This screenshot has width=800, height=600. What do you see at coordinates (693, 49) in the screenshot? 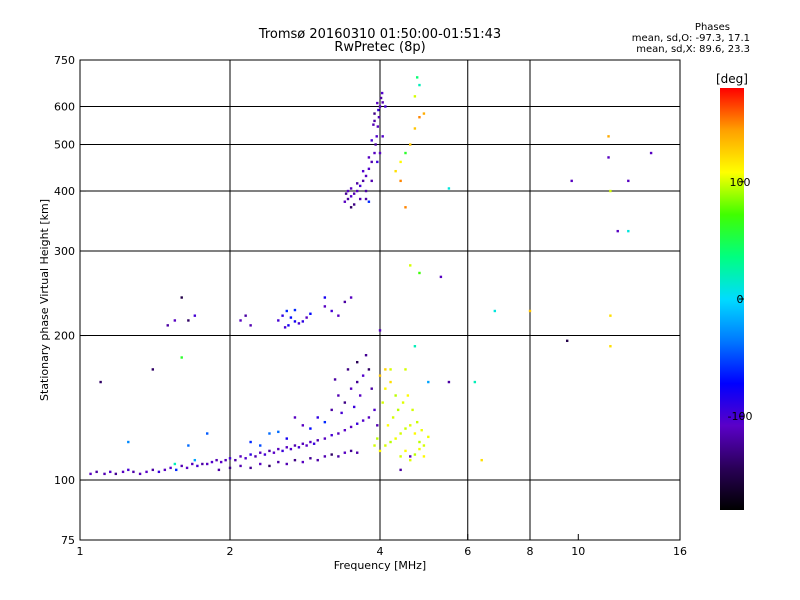
I see `phase-stats-x: mean, sd,X: 89.6, 23.3` at bounding box center [693, 49].